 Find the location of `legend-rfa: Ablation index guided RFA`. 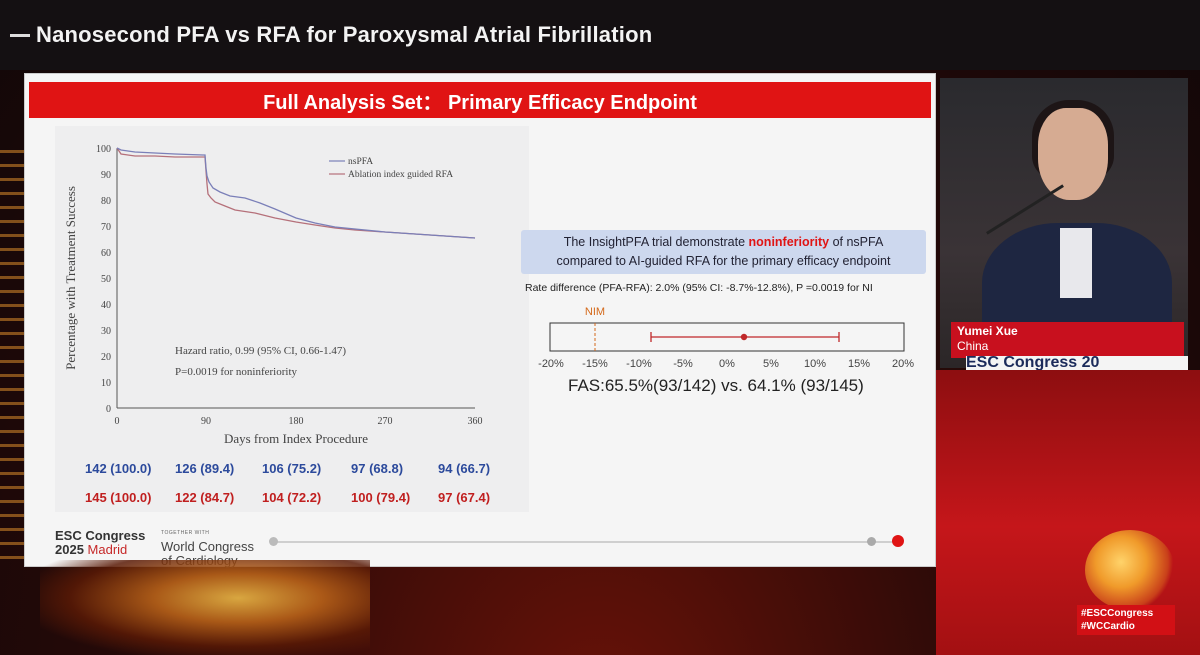

legend-rfa: Ablation index guided RFA is located at coordinates (400, 175).